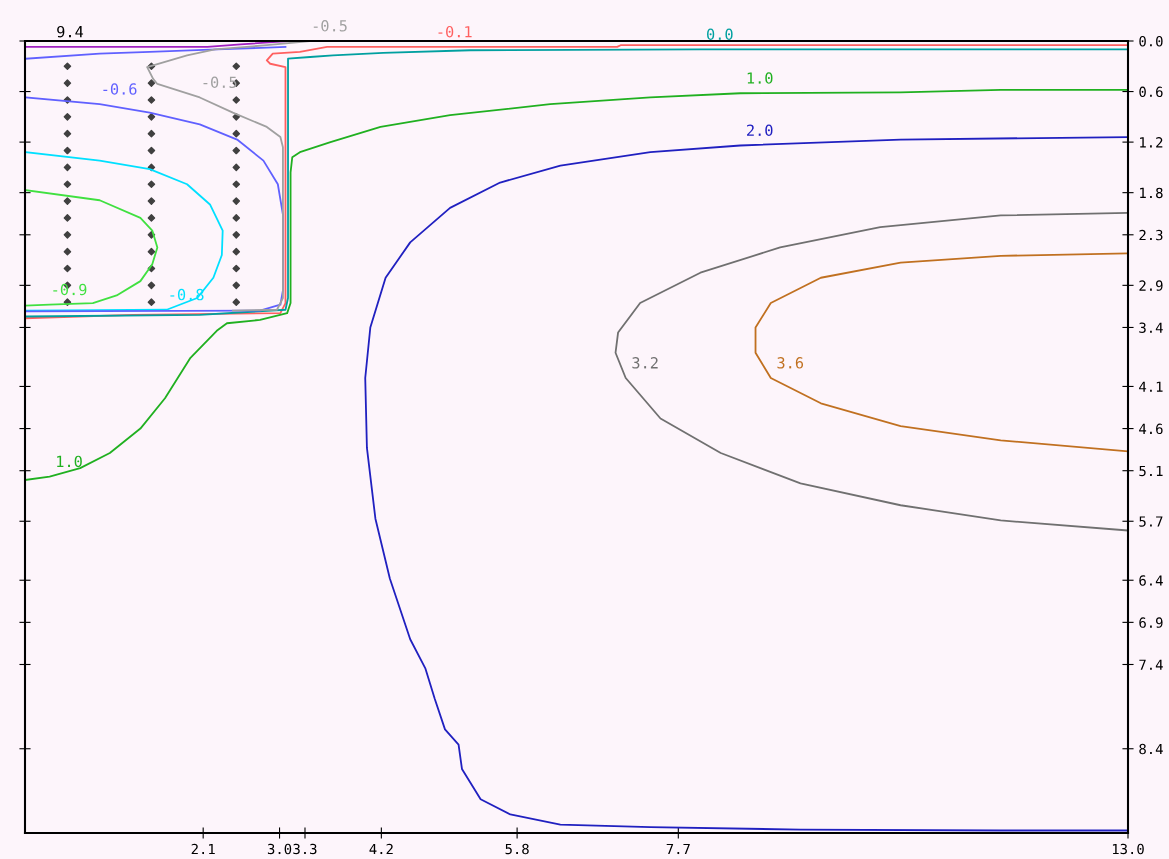  Describe the element at coordinates (1151, 327) in the screenshot. I see `y-tick-label: 3.4` at that location.